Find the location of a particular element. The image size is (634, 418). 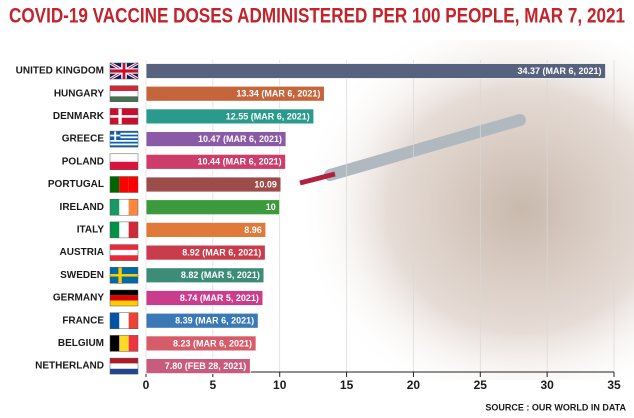

value-label: 8.23 (MAR 6, 2021) is located at coordinates (212, 343).